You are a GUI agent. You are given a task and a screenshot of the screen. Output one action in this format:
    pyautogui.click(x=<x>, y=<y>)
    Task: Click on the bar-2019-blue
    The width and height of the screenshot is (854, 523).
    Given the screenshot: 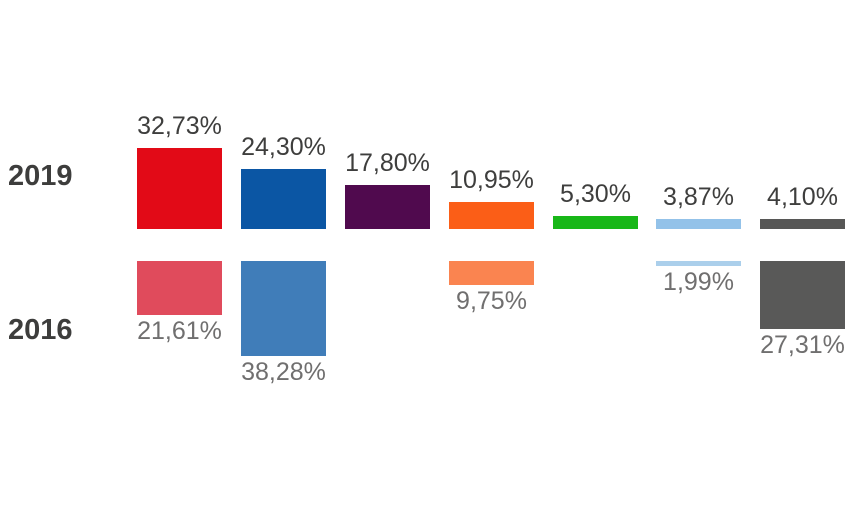 What is the action you would take?
    pyautogui.click(x=283, y=198)
    